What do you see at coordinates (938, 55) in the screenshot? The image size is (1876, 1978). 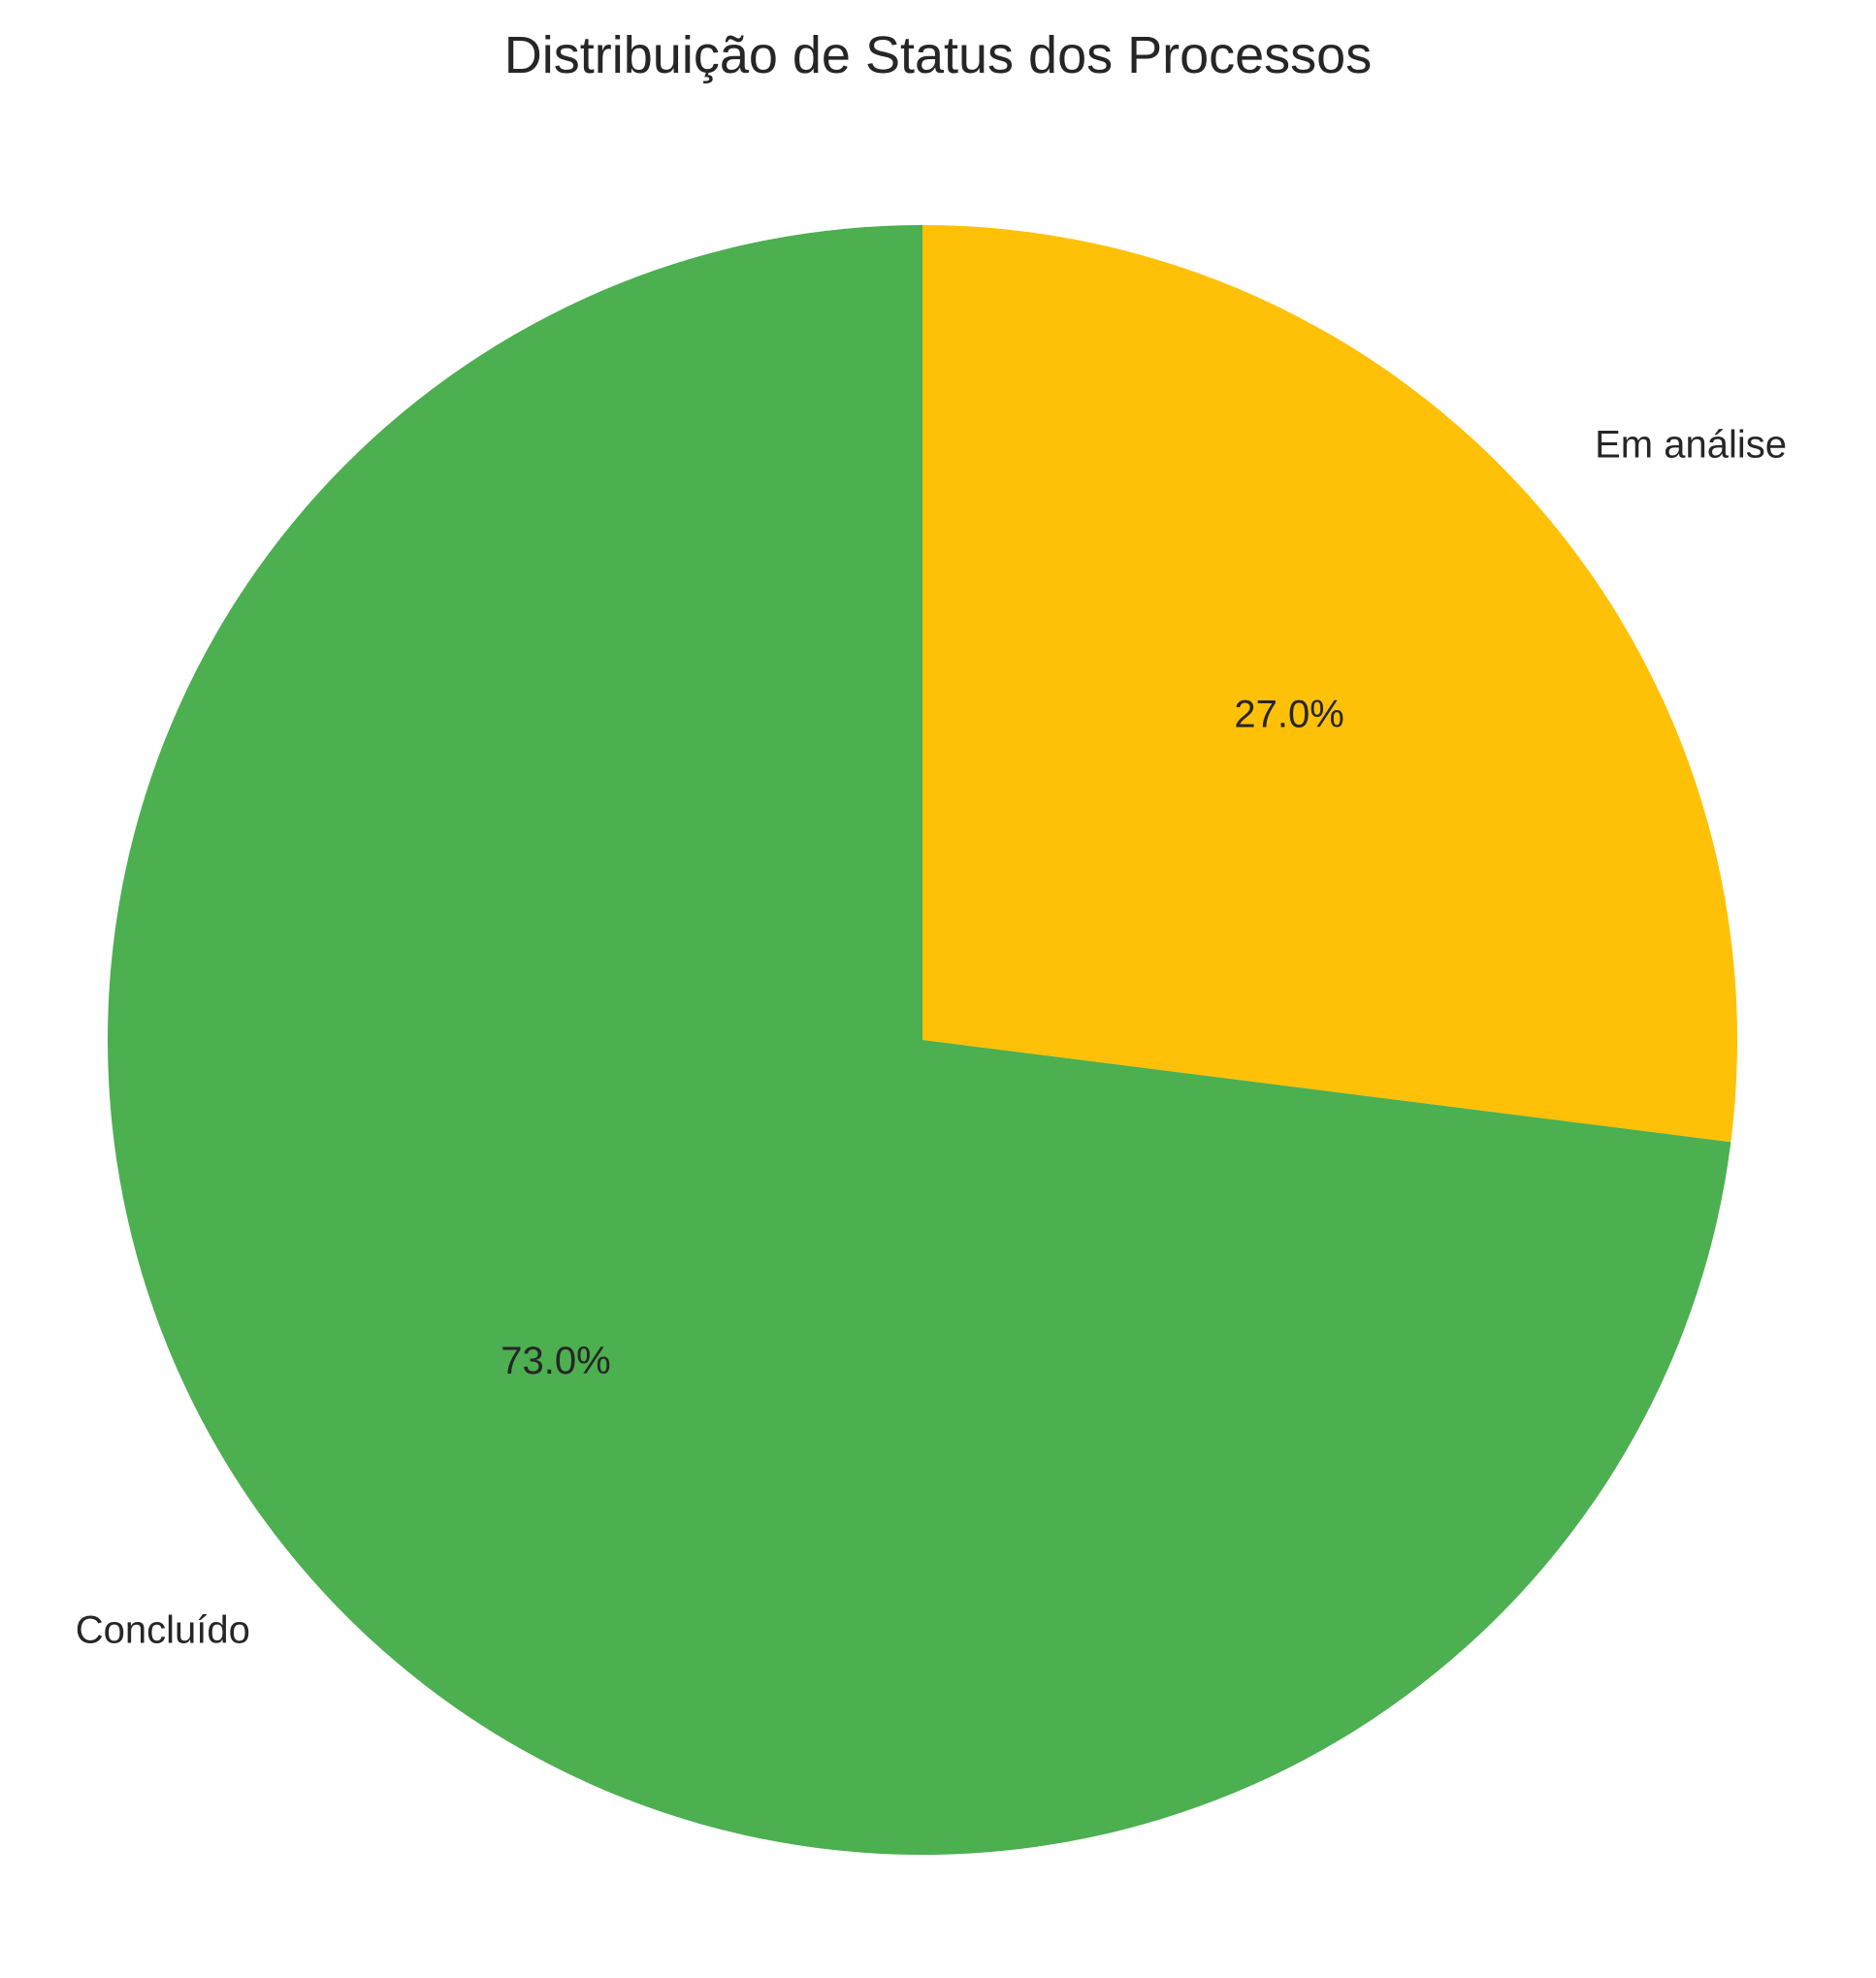 I see `chart-title: Distribuição de Status dos Processos` at bounding box center [938, 55].